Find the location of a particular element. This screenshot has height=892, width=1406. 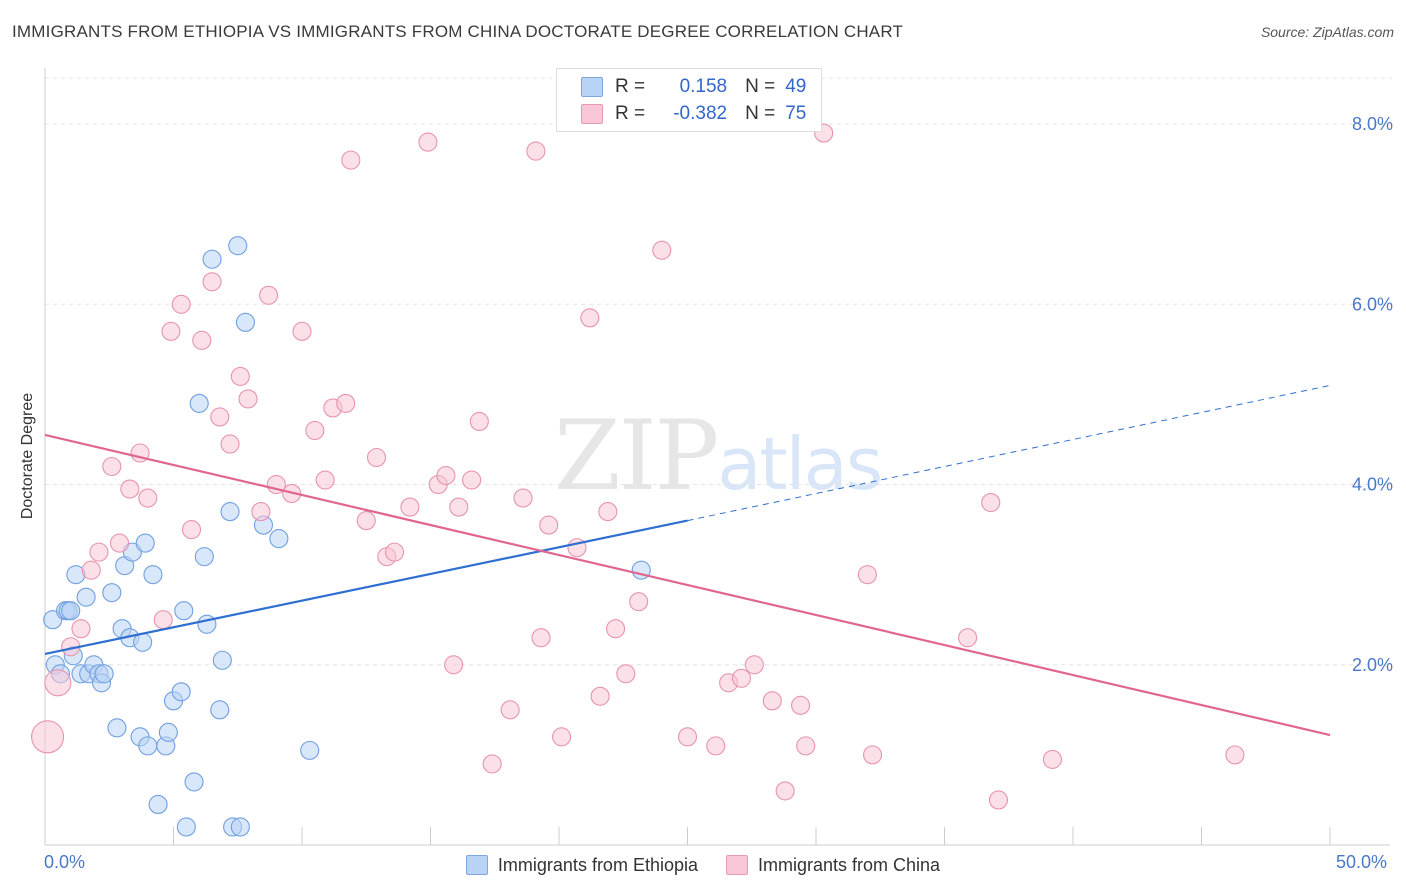

china-r-value: -0.382 is located at coordinates (700, 113).